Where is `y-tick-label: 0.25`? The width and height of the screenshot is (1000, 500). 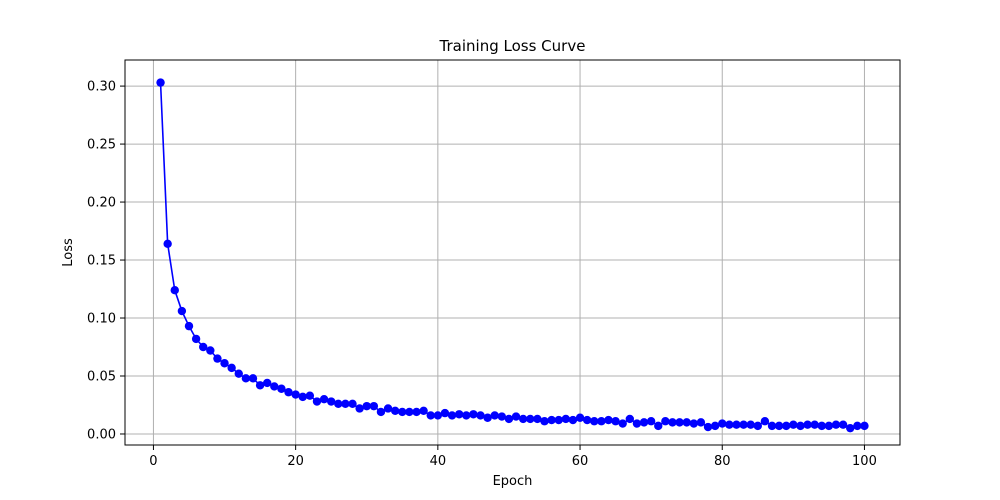
y-tick-label: 0.25 is located at coordinates (101, 145).